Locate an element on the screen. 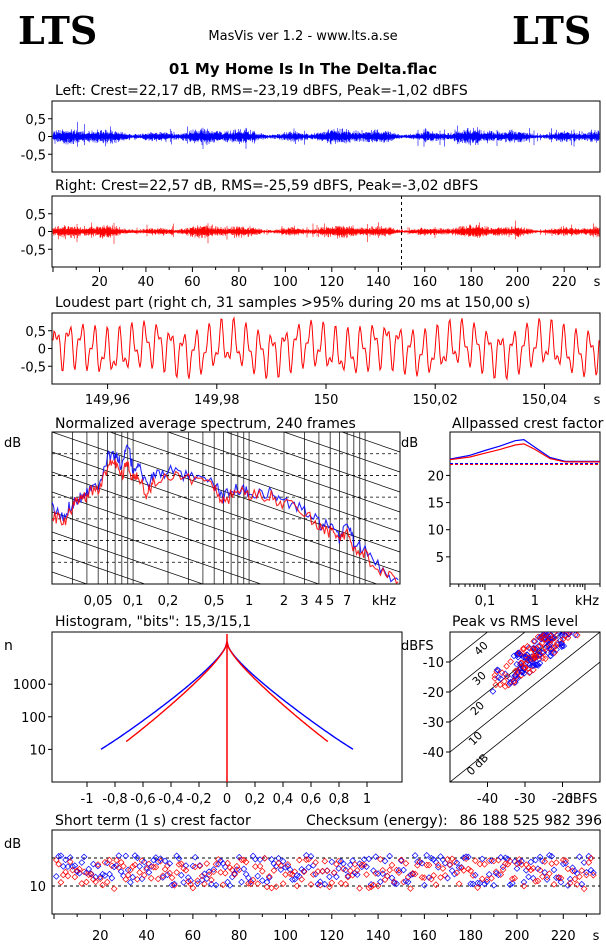 Image resolution: width=606 pixels, height=946 pixels. allpassed-y-label: 10 is located at coordinates (435, 531).